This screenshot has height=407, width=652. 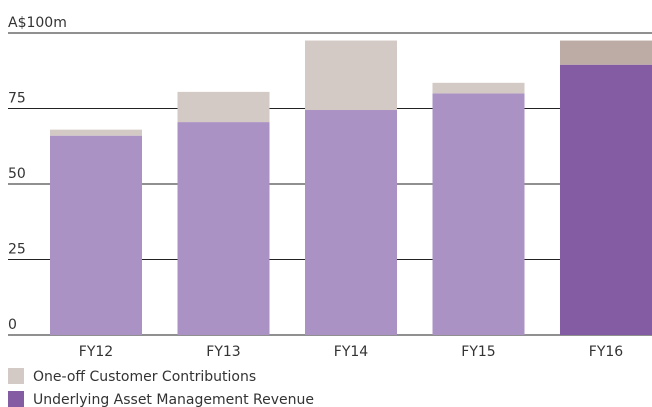 What do you see at coordinates (223, 352) in the screenshot?
I see `x-tick-label: FY13` at bounding box center [223, 352].